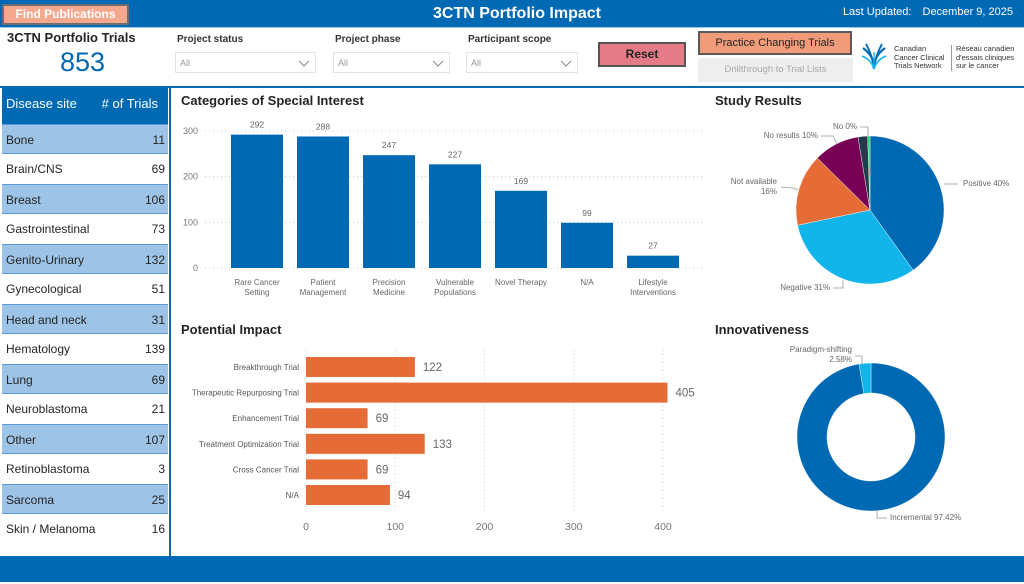  I want to click on table-row: Brain/CNS 69, so click(85, 169).